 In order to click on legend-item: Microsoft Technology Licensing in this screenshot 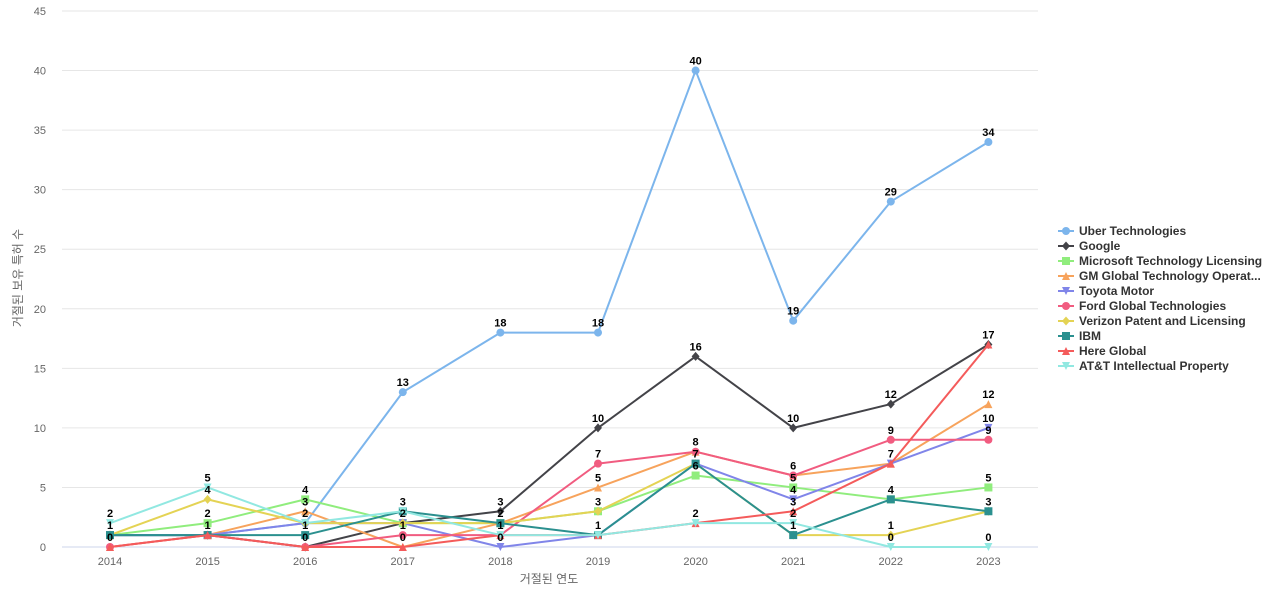, I will do `click(1160, 261)`.